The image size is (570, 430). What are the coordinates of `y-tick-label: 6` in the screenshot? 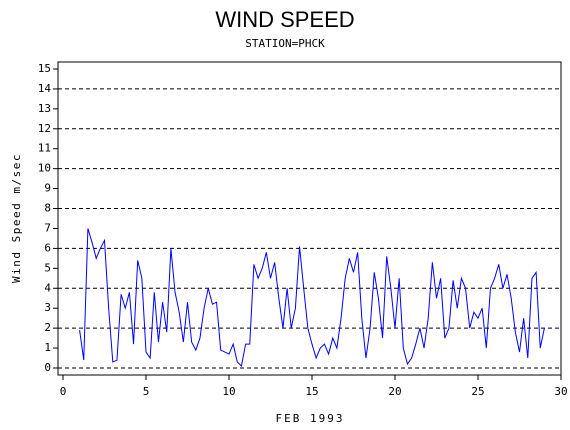 It's located at (47, 247).